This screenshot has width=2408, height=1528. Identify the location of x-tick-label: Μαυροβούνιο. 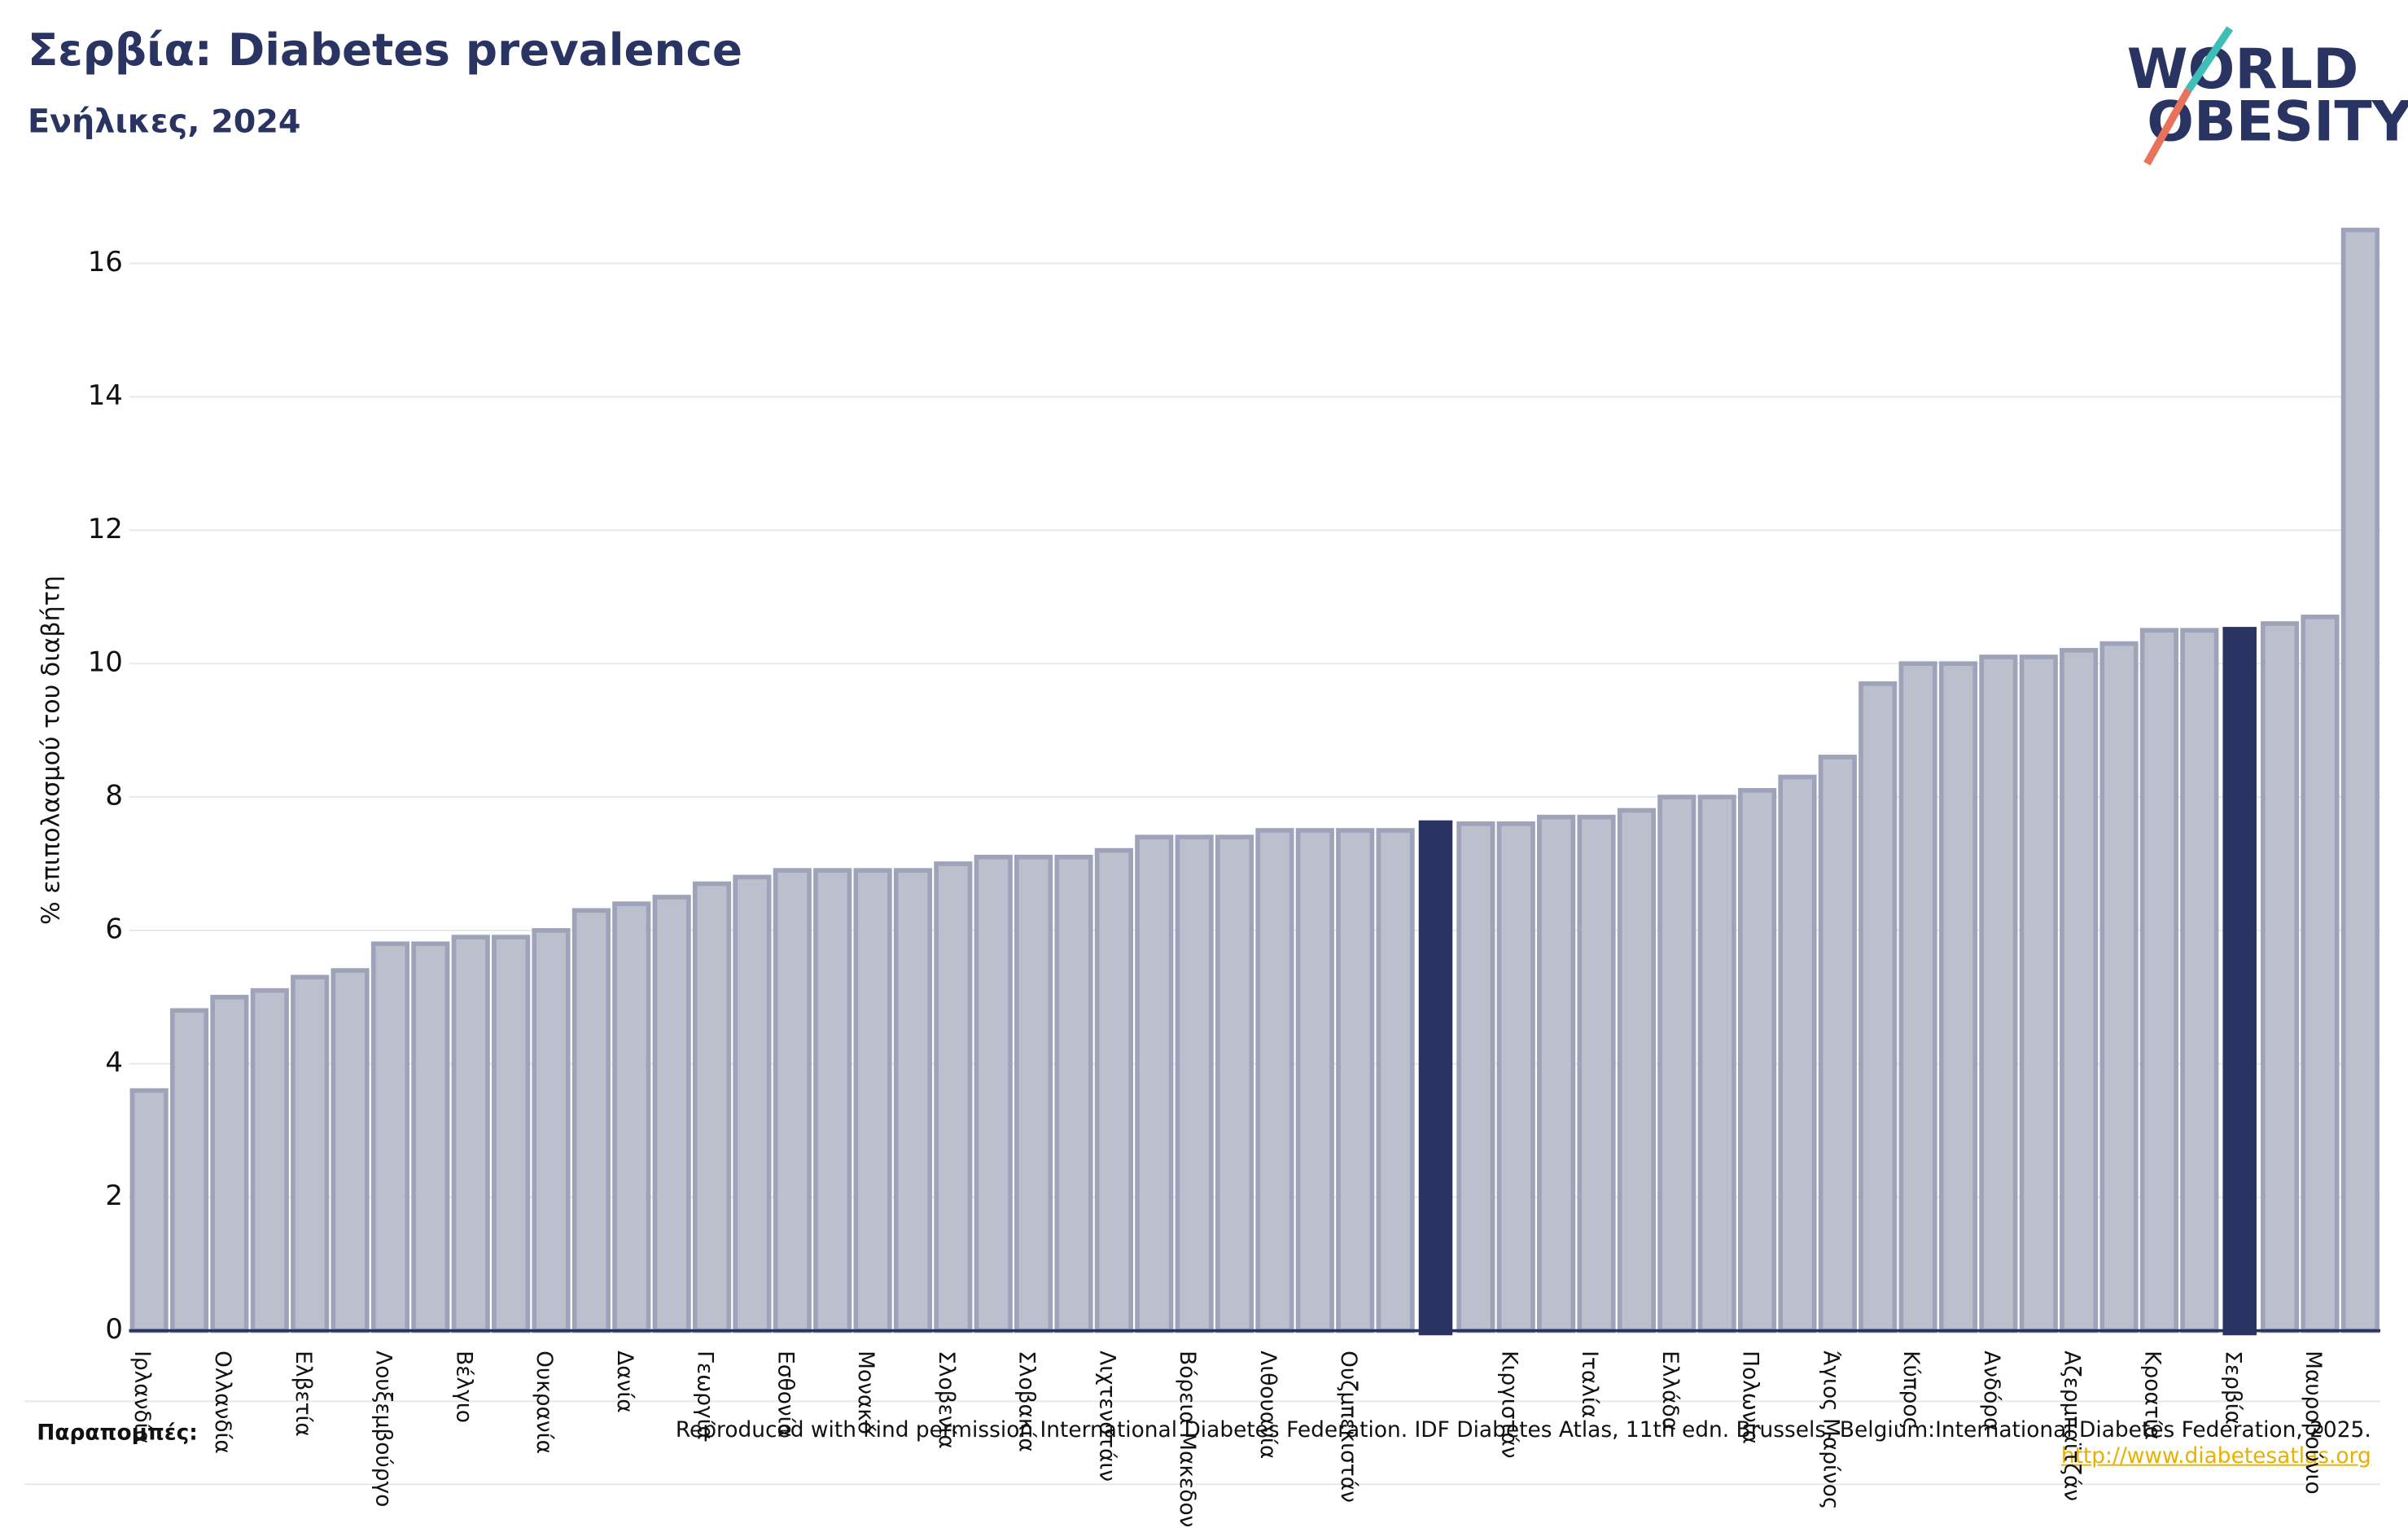
(2314, 1423).